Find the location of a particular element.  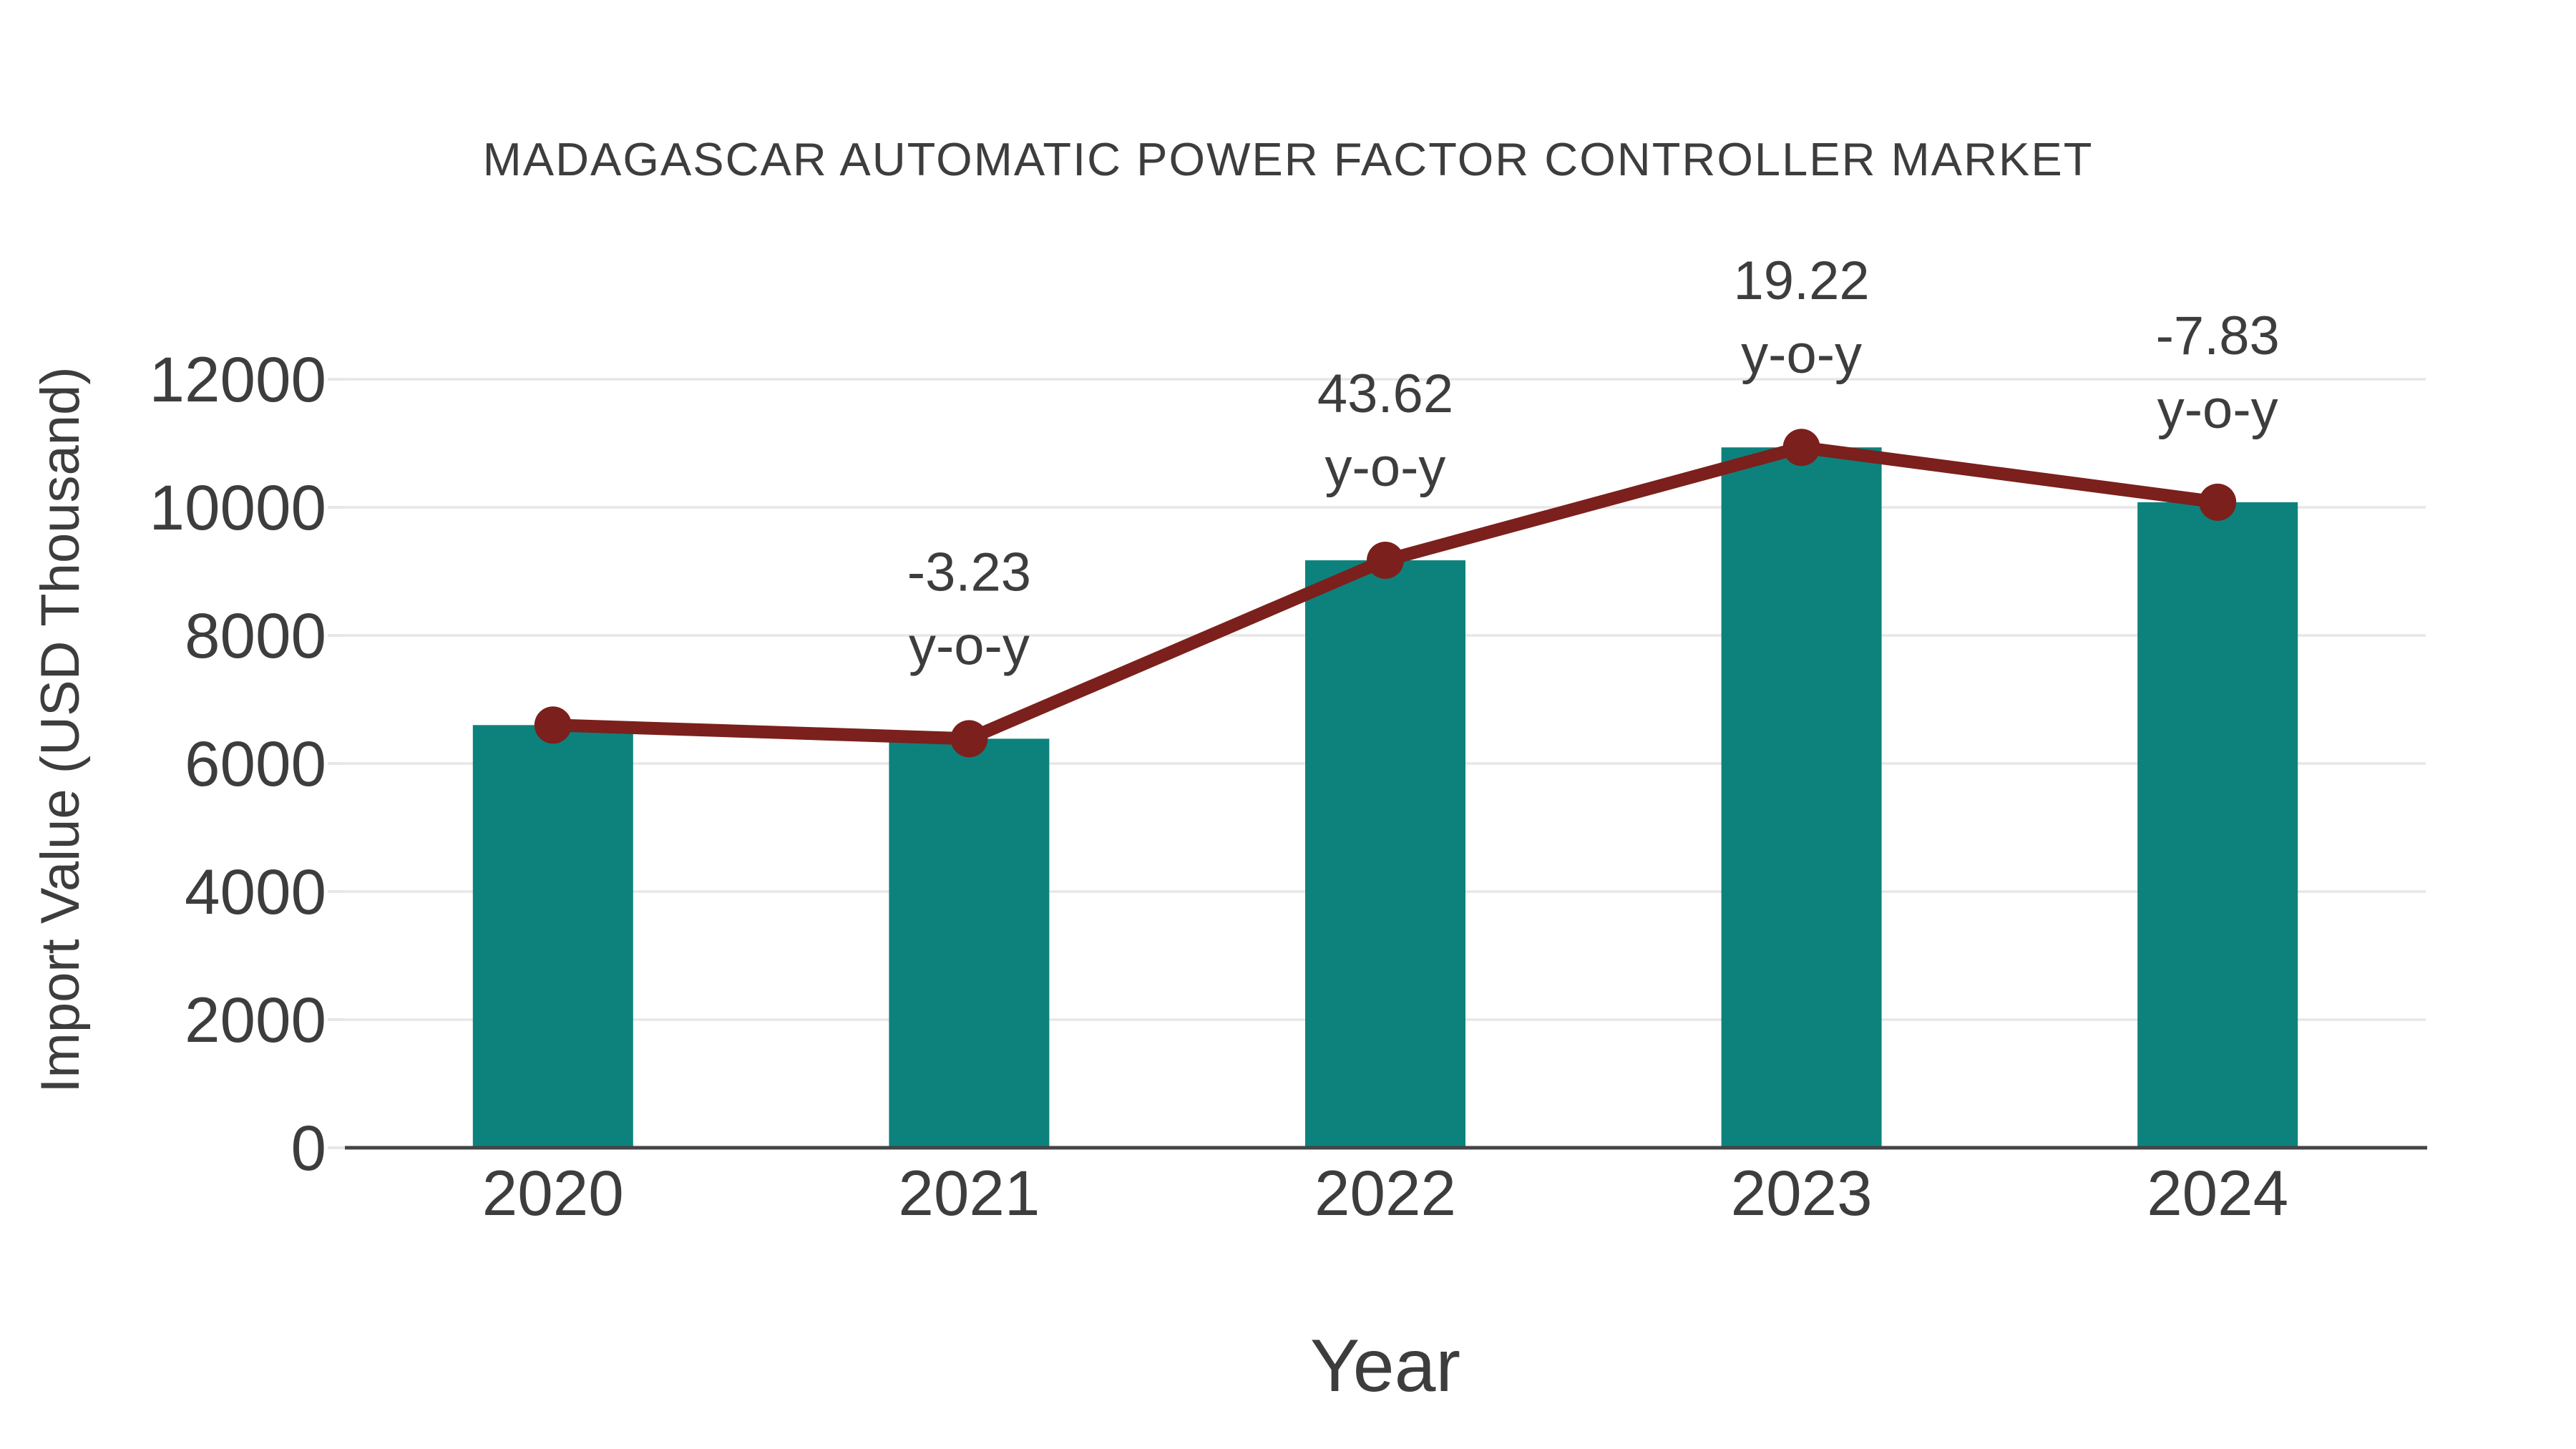

x-tick-label-2022: 2022 is located at coordinates (1385, 1193).